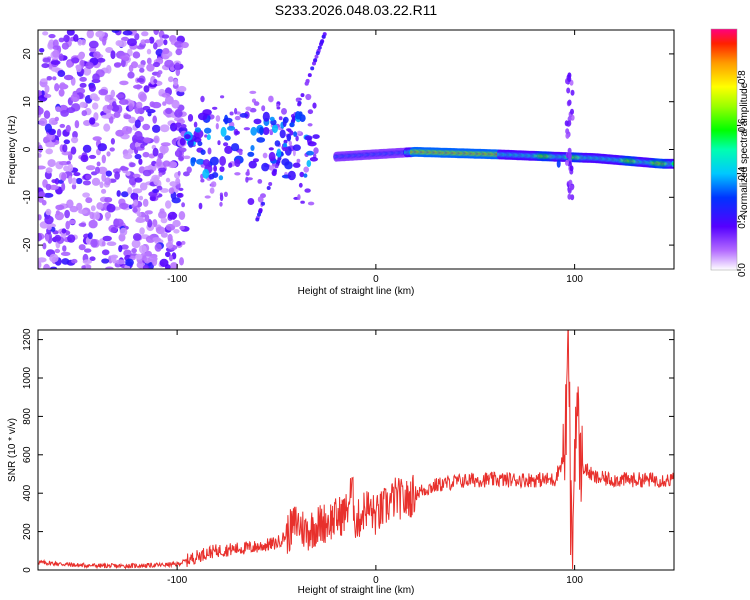 The width and height of the screenshot is (750, 600). I want to click on y-tick-label: 20, so click(27, 54).